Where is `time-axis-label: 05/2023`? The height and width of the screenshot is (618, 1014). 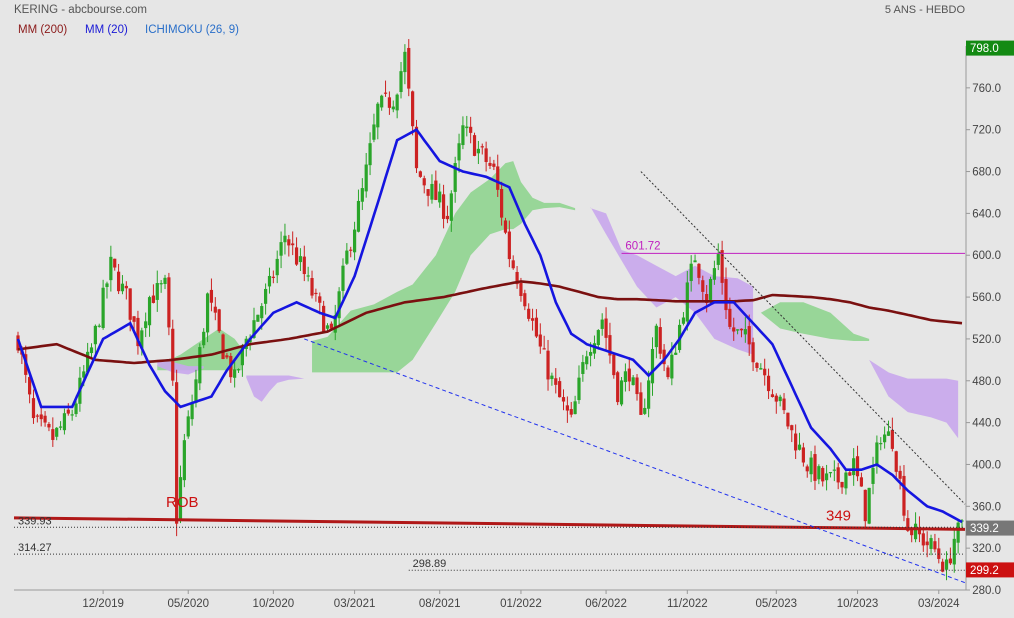
time-axis-label: 05/2023 is located at coordinates (777, 604).